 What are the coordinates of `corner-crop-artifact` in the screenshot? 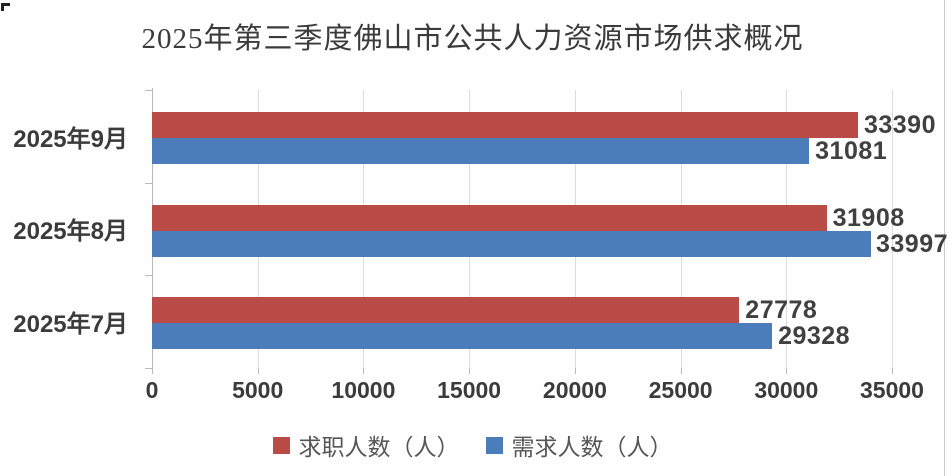 It's located at (5, 7).